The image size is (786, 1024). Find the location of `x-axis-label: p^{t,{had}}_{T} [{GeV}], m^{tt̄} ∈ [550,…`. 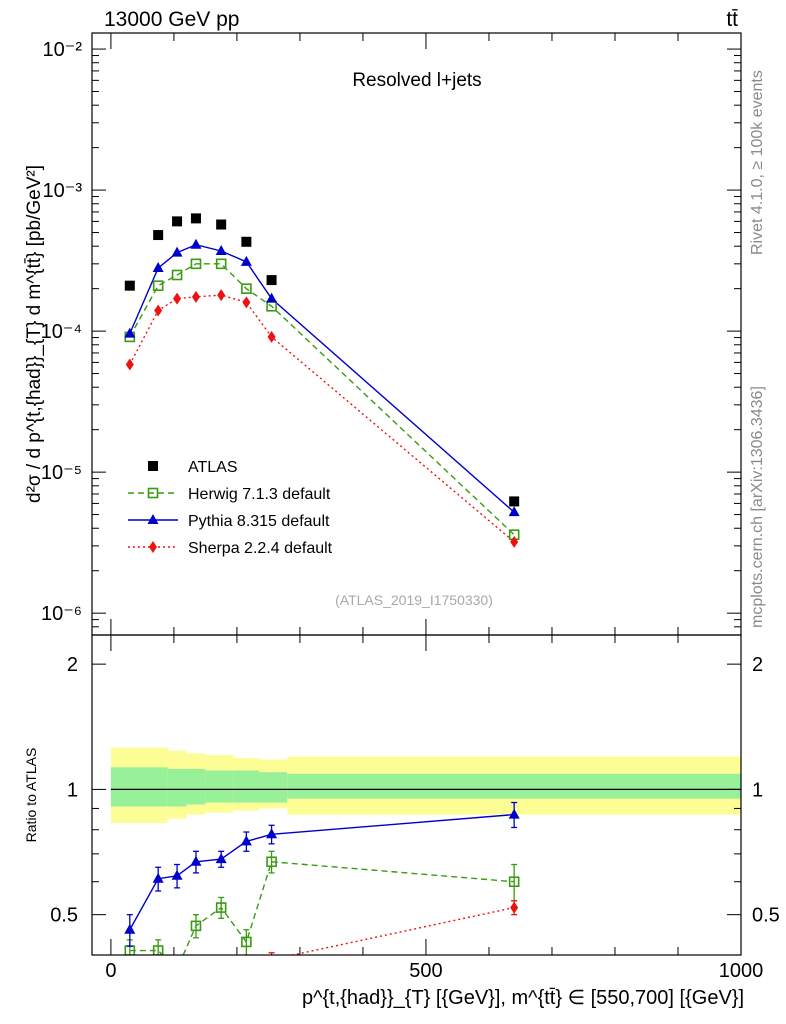

x-axis-label: p^{t,{had}}_{T} [{GeV}], m^{tt̄} ∈ [550,… is located at coordinates (523, 998).